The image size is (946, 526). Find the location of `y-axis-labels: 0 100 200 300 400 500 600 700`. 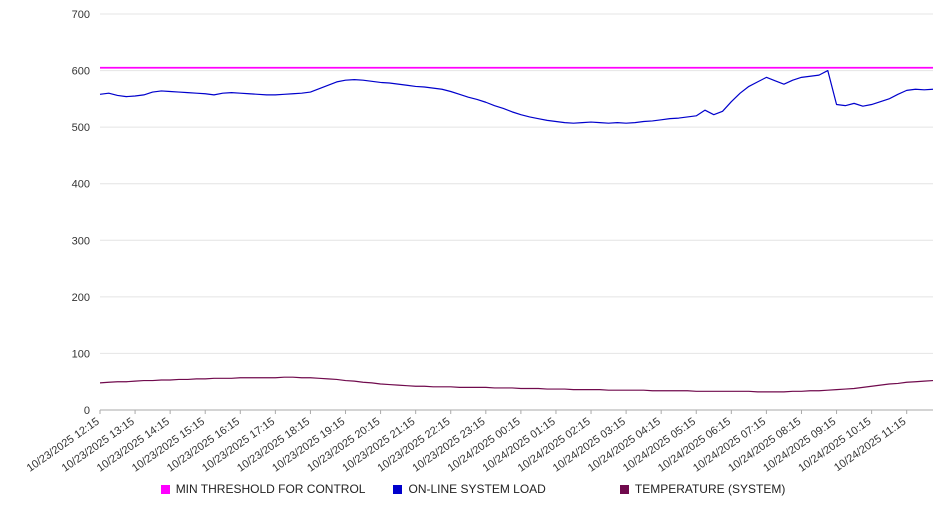

y-axis-labels: 0 100 200 300 400 500 600 700 is located at coordinates (81, 213).